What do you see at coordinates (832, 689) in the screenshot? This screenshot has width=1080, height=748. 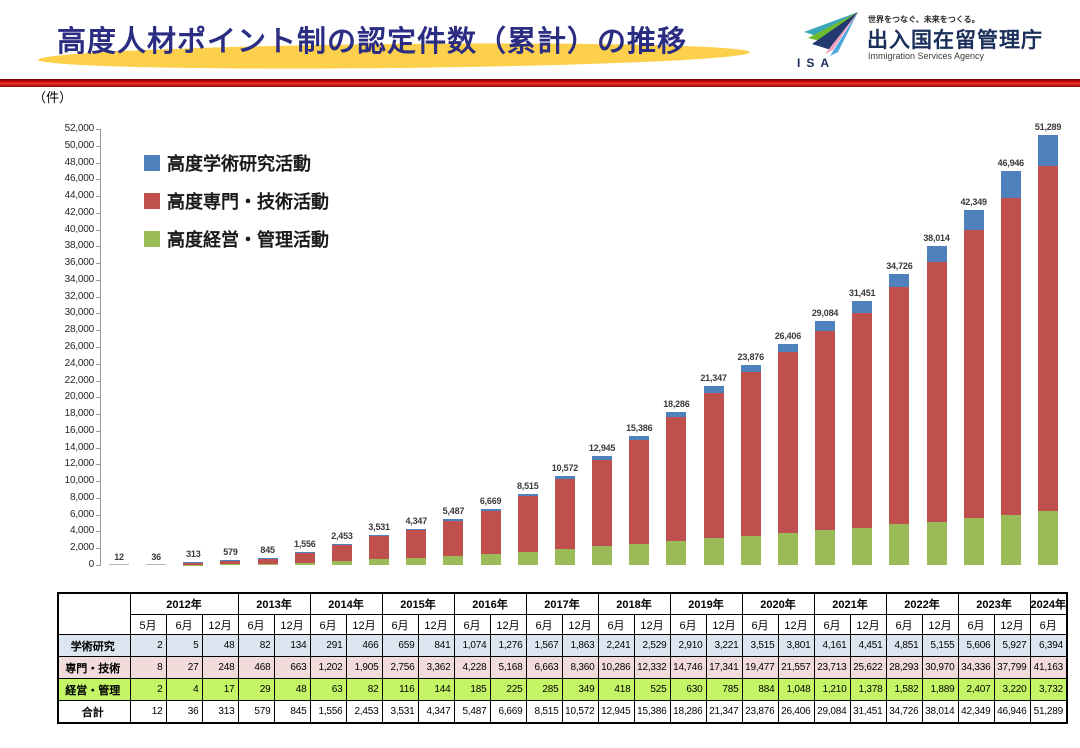 I see `table-cell: 1,210` at bounding box center [832, 689].